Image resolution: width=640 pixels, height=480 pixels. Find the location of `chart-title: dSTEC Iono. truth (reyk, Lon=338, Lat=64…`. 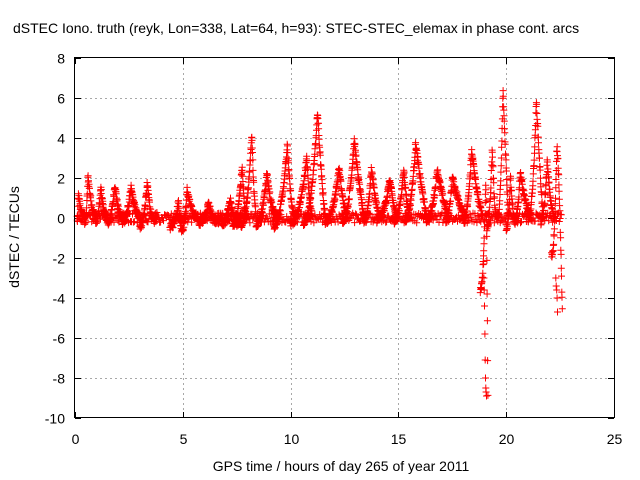

chart-title: dSTEC Iono. truth (reyk, Lon=338, Lat=64… is located at coordinates (296, 28).